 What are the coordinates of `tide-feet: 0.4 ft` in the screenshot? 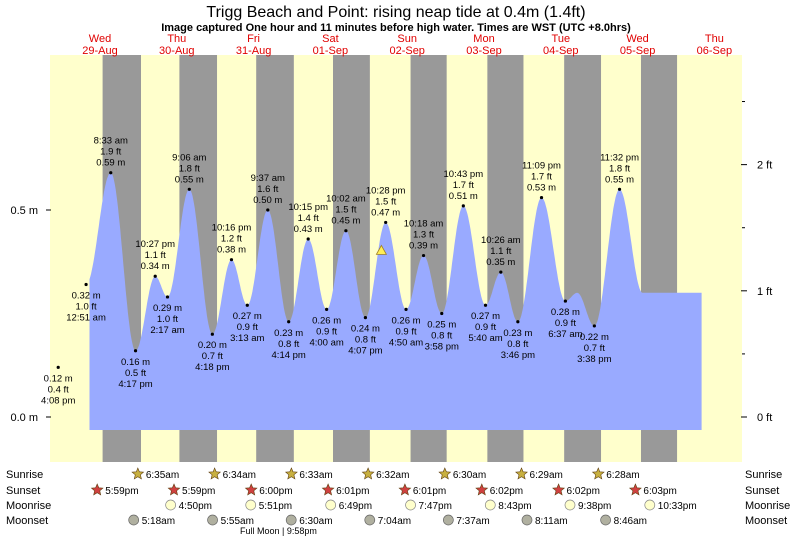 It's located at (58, 389).